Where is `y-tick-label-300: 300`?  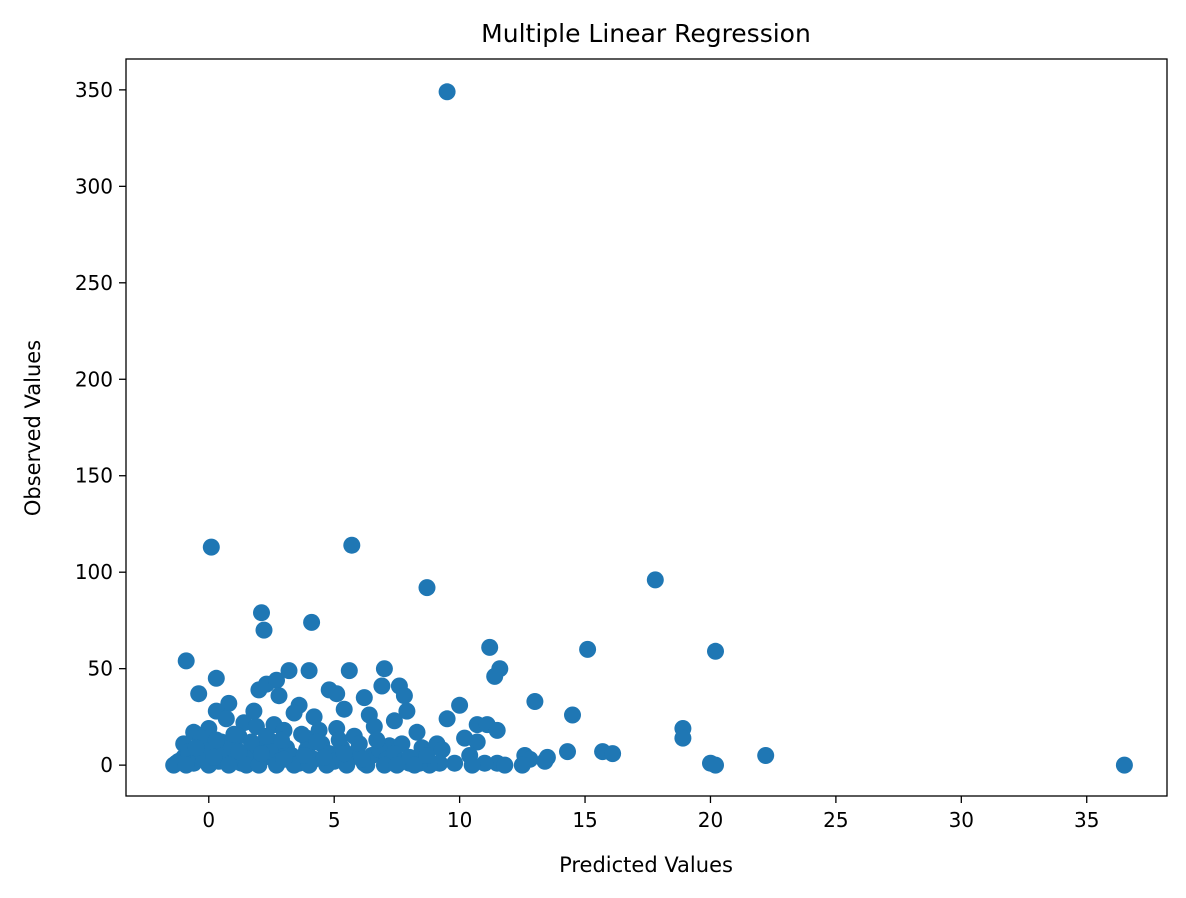 y-tick-label-300: 300 is located at coordinates (94, 186).